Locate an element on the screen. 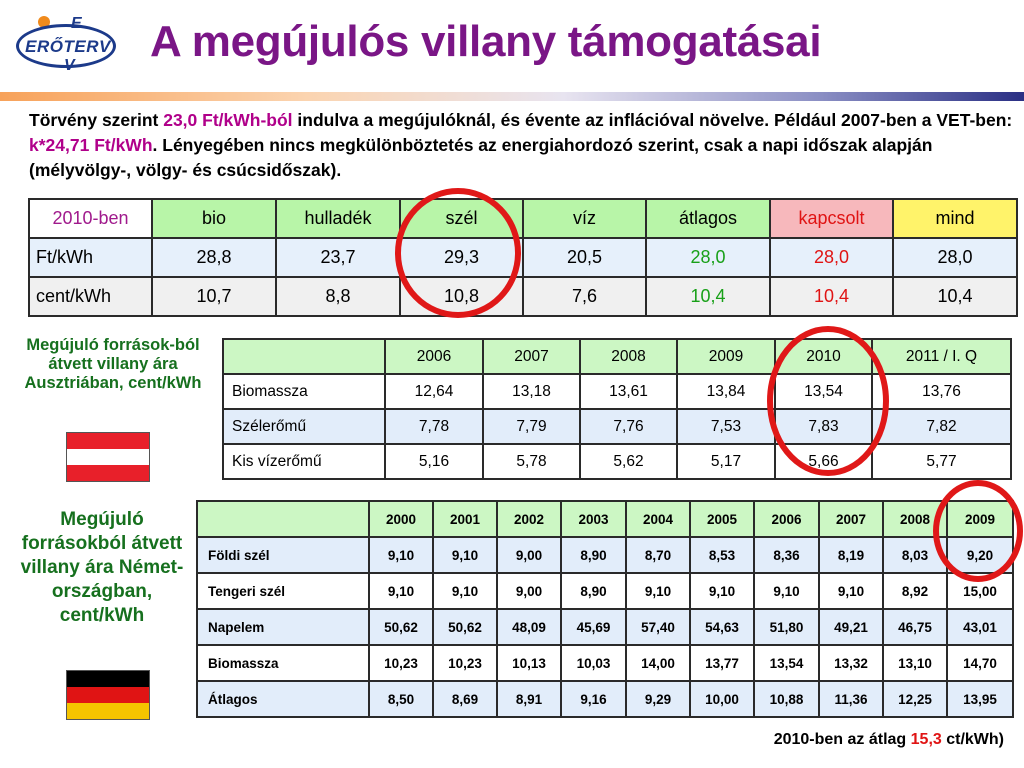  table-cell: 10,03 is located at coordinates (593, 663).